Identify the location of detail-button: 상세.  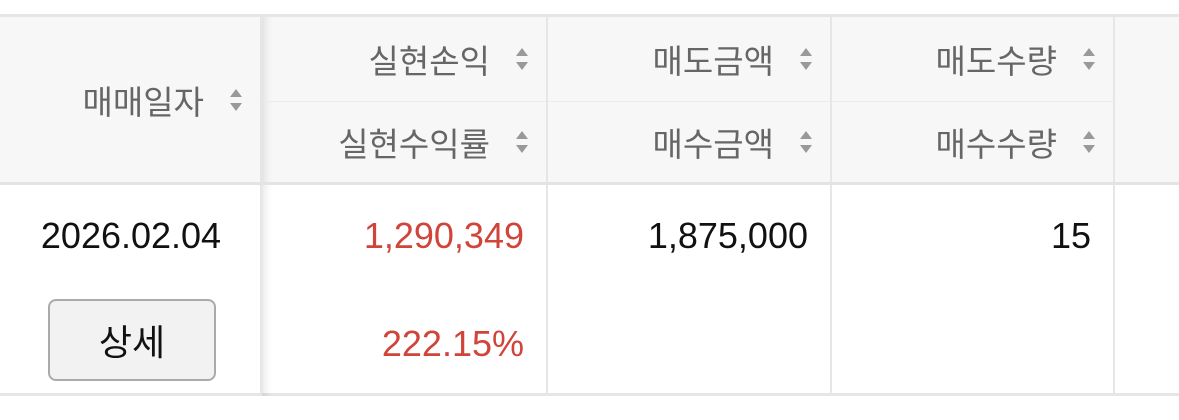
(132, 340).